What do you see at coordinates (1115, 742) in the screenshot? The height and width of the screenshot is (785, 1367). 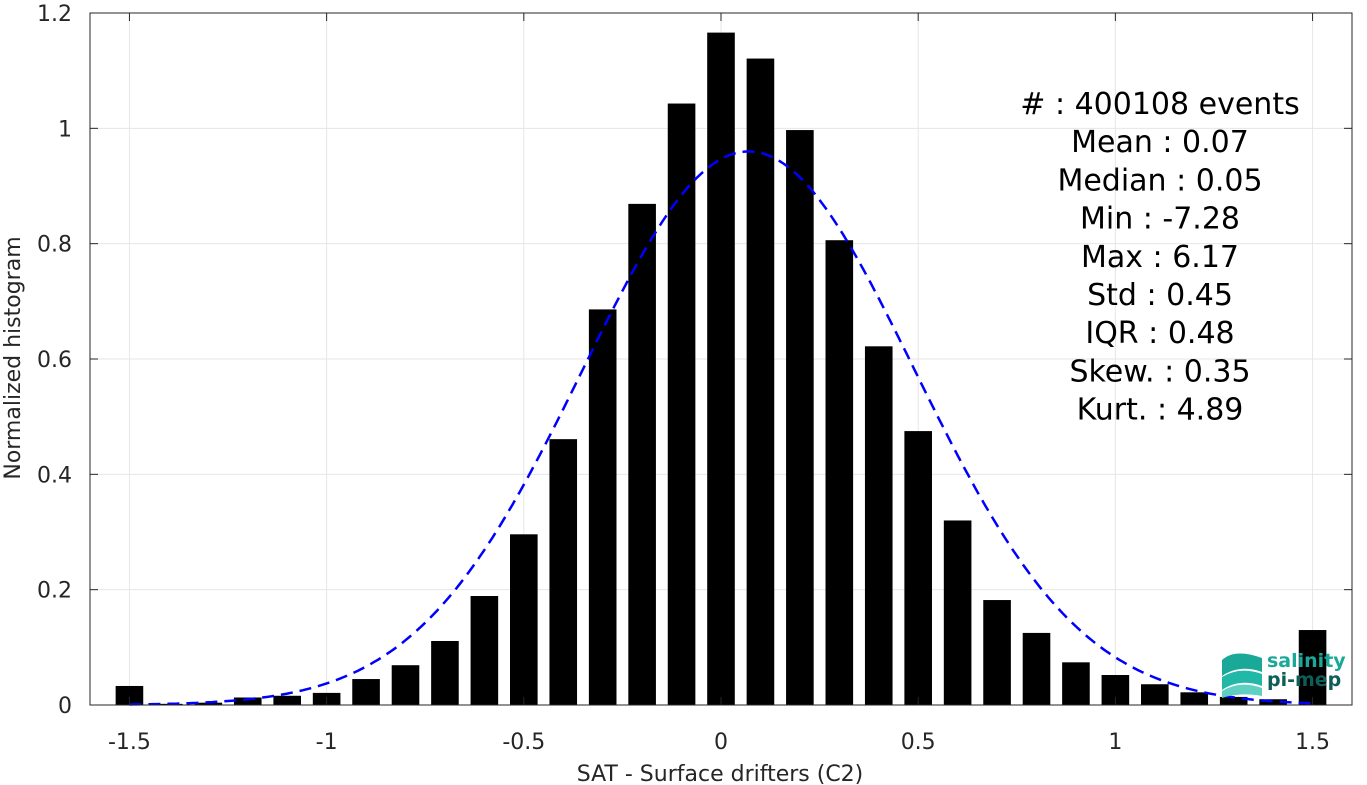 I see `x-tick-label: 1` at bounding box center [1115, 742].